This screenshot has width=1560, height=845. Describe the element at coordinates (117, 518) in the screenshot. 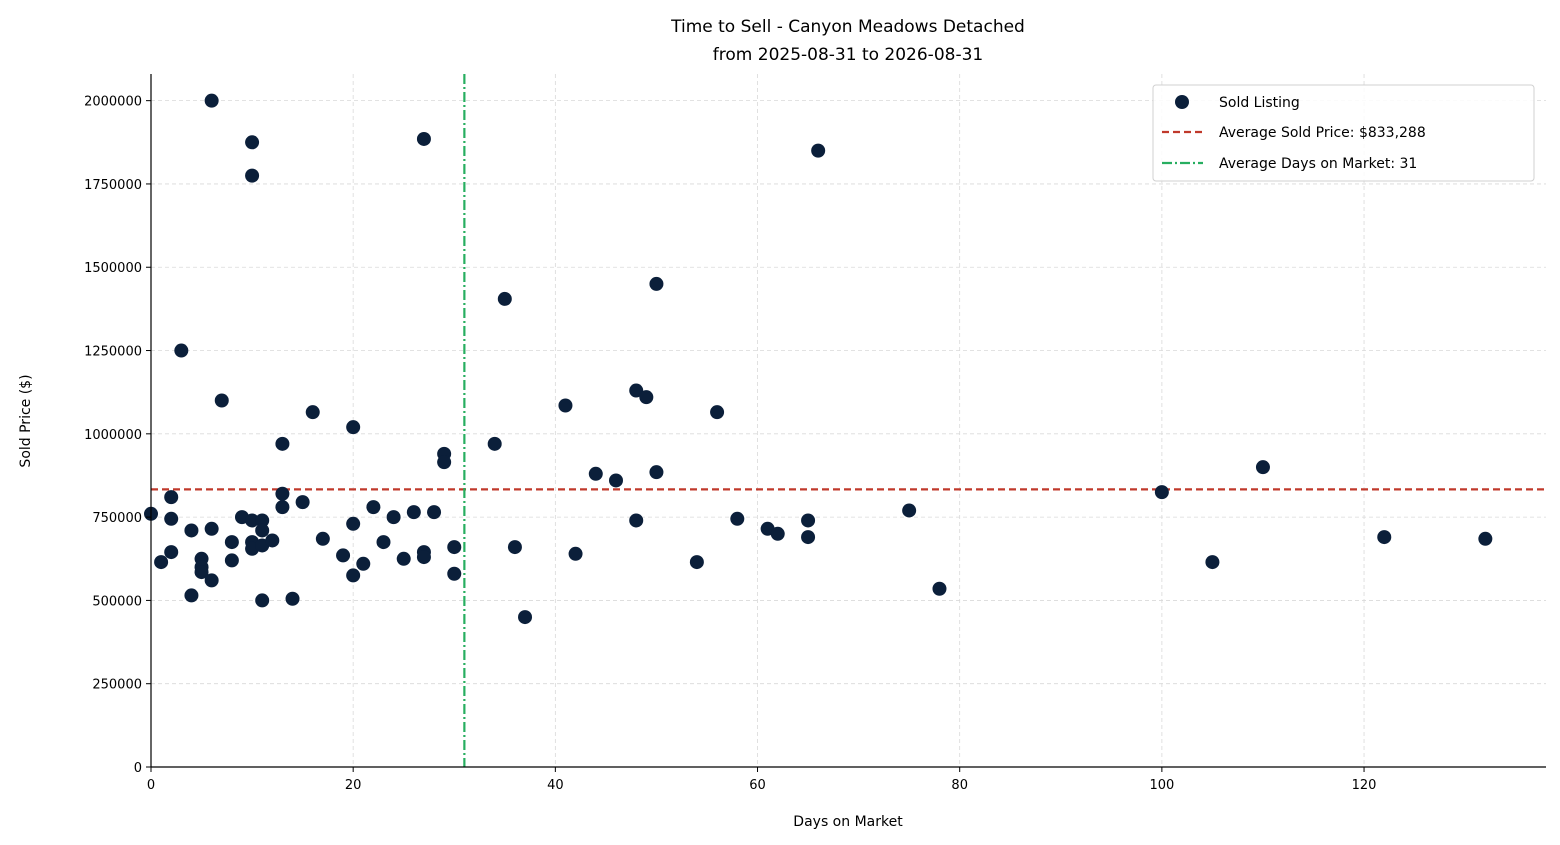

I see `y-tick-label: 750000` at that location.